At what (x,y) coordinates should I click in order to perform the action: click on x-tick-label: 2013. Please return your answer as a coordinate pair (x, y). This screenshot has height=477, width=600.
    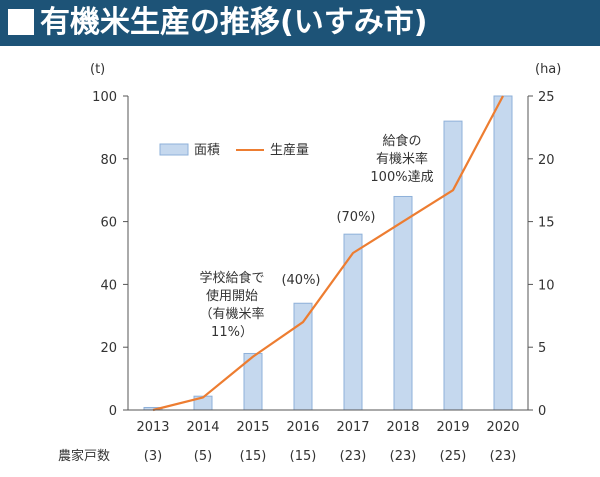
    Looking at the image, I should click on (152, 427).